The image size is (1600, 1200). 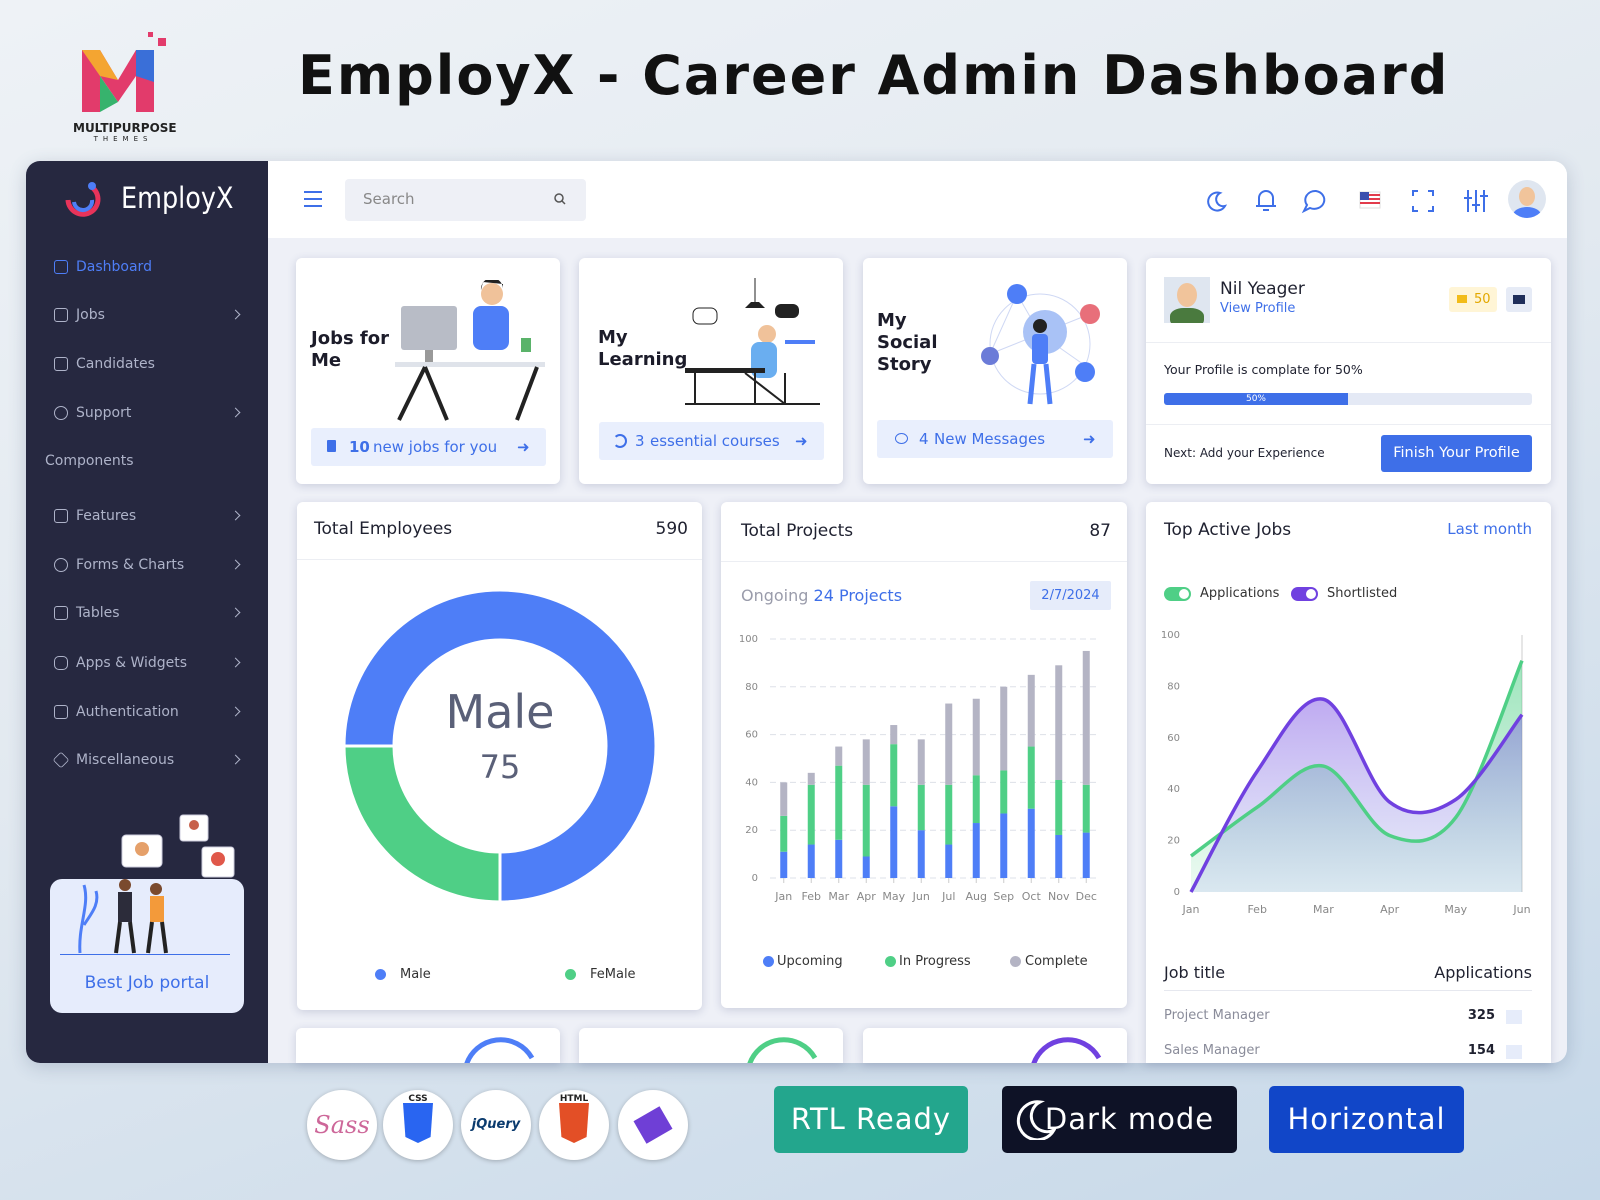 I want to click on legend-label: Male, so click(x=415, y=974).